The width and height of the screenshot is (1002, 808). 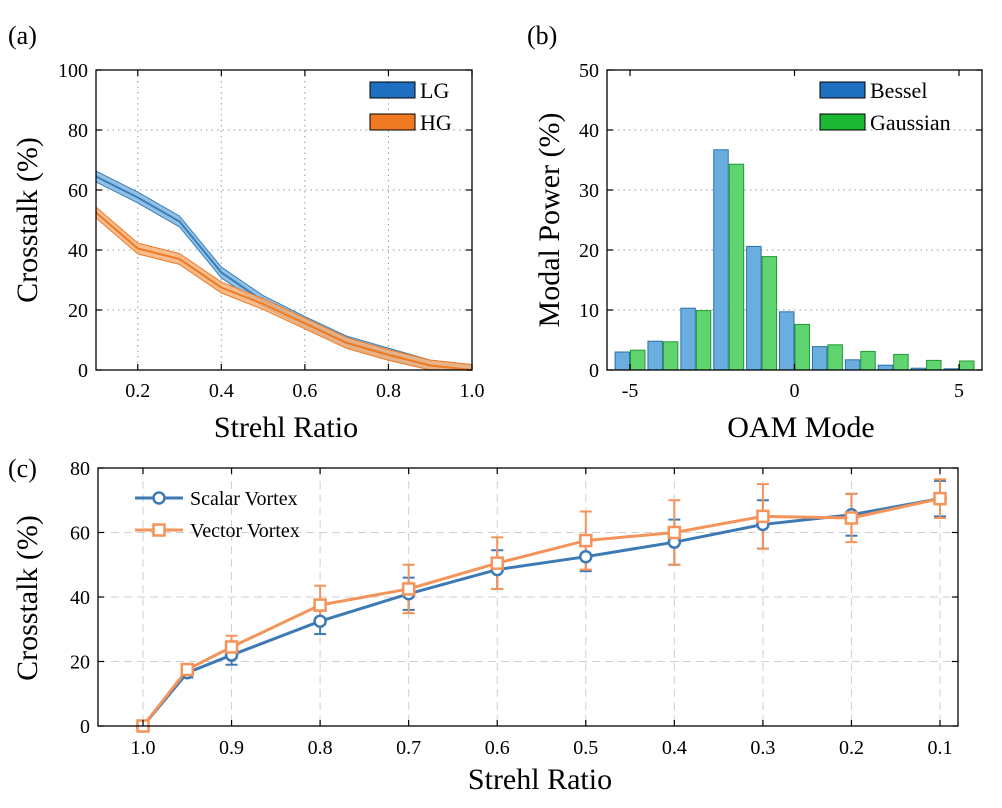 What do you see at coordinates (594, 371) in the screenshot?
I see `b-ytick-label-0: 0` at bounding box center [594, 371].